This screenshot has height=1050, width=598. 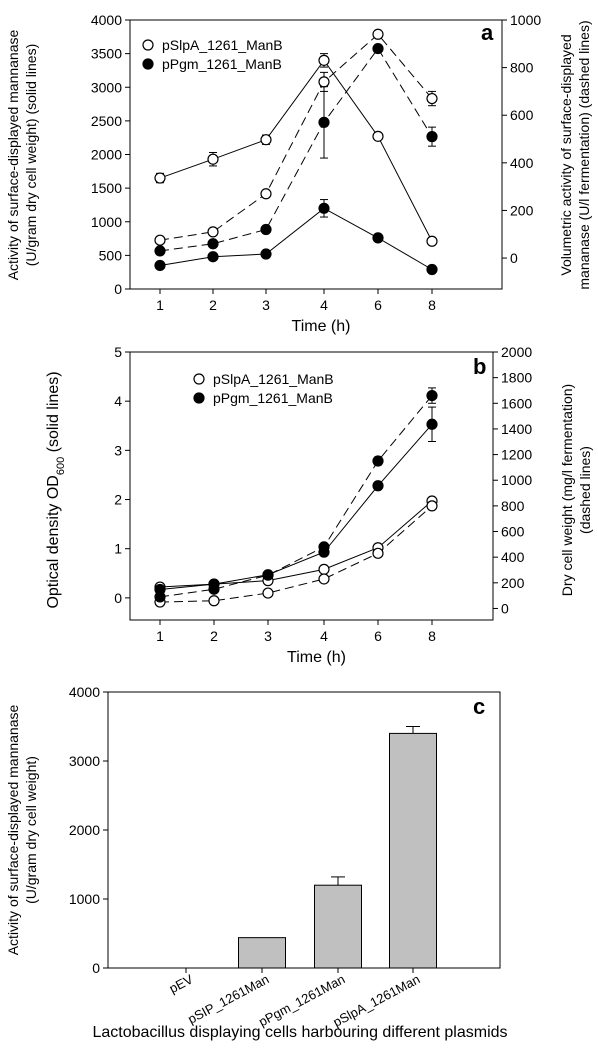 I want to click on x-tick-label: 4, so click(x=324, y=636).